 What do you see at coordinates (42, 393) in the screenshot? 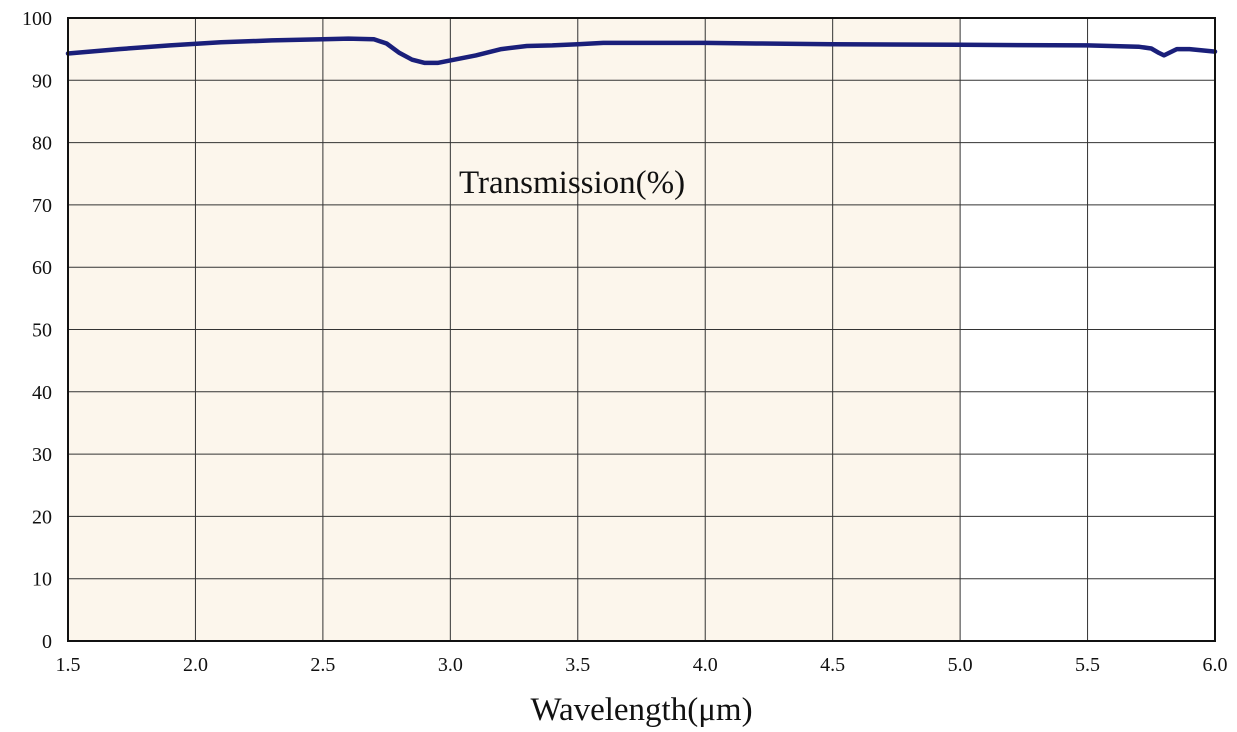
I see `y-tick-label-4: 40` at bounding box center [42, 393].